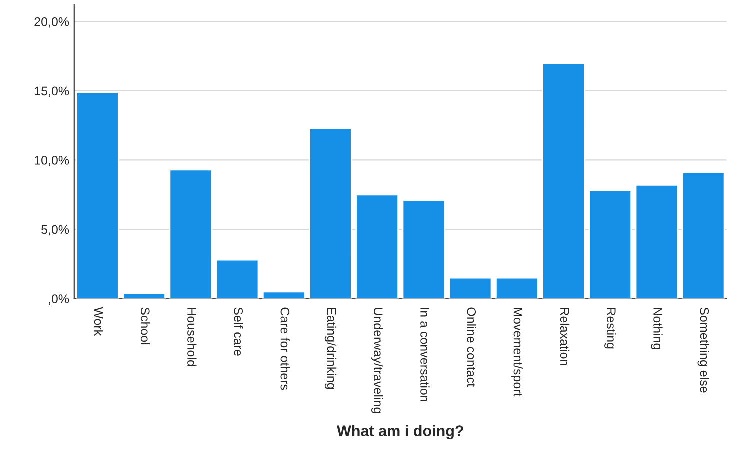 The width and height of the screenshot is (744, 459). Describe the element at coordinates (59, 299) in the screenshot. I see `y-tick-label: ,0%` at that location.